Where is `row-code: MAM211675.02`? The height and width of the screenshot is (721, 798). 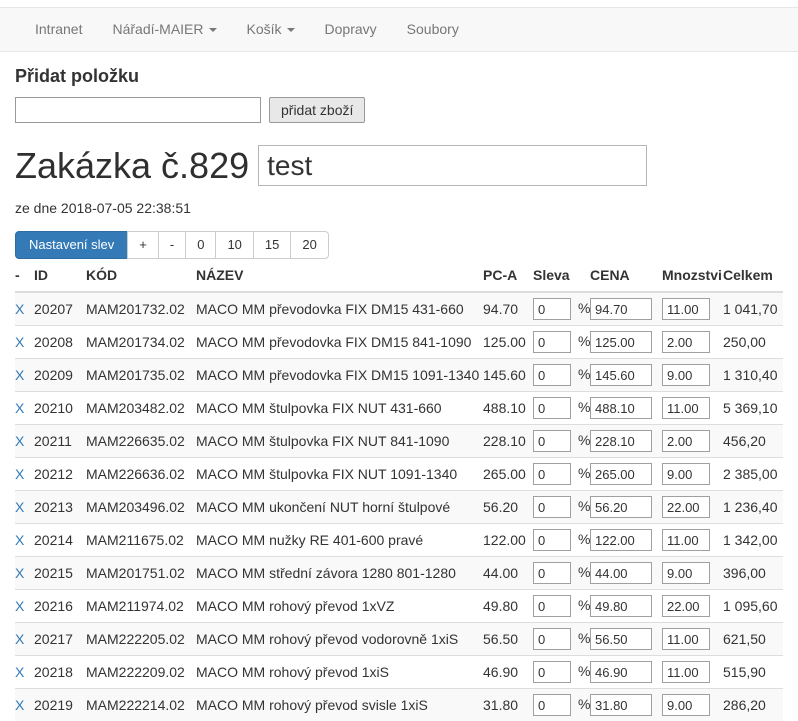 row-code: MAM211675.02 is located at coordinates (141, 540).